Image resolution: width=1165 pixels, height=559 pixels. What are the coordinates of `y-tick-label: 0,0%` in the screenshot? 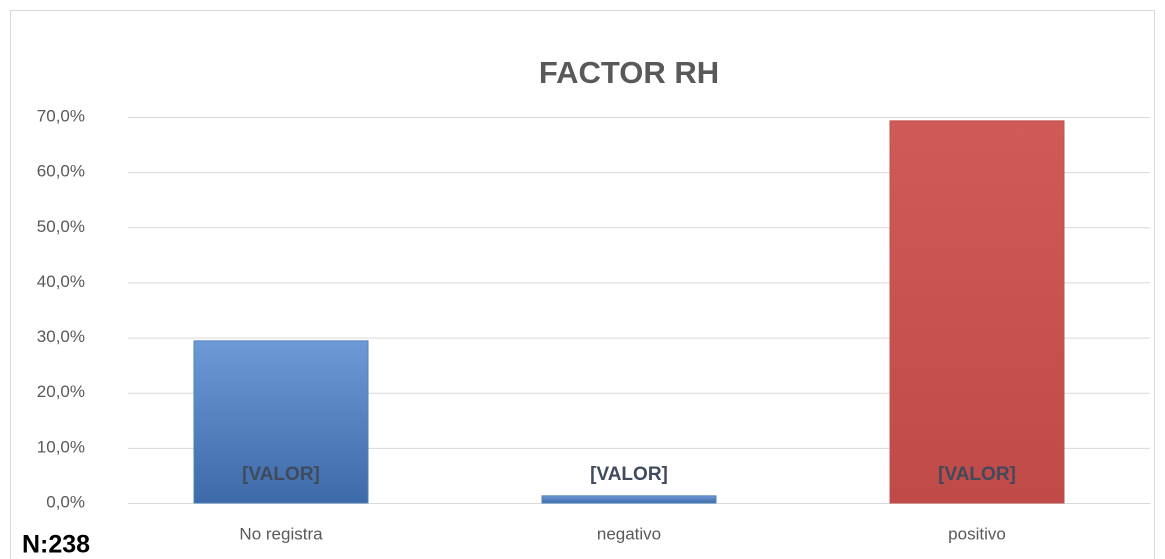 It's located at (65, 501).